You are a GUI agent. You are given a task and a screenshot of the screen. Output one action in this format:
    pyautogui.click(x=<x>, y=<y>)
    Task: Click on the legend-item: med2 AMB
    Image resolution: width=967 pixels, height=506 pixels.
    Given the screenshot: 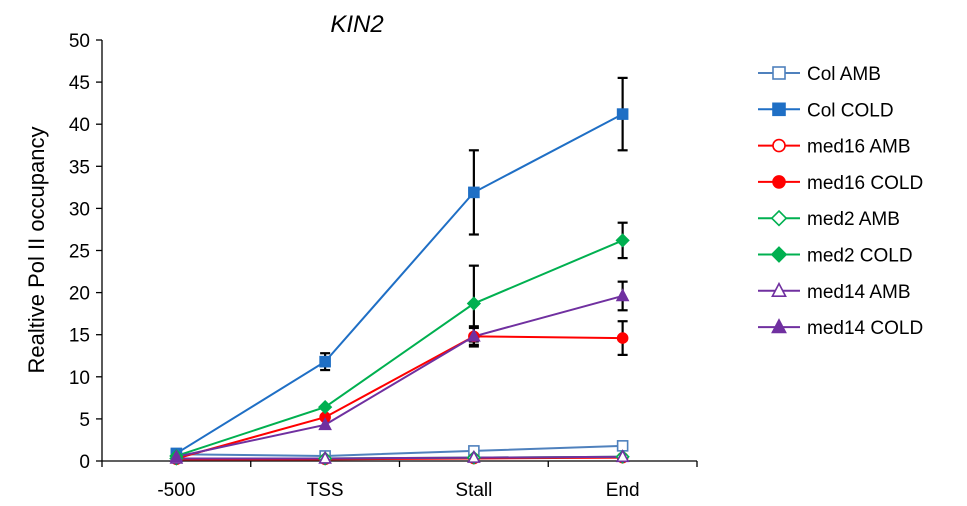 What is the action you would take?
    pyautogui.click(x=829, y=219)
    